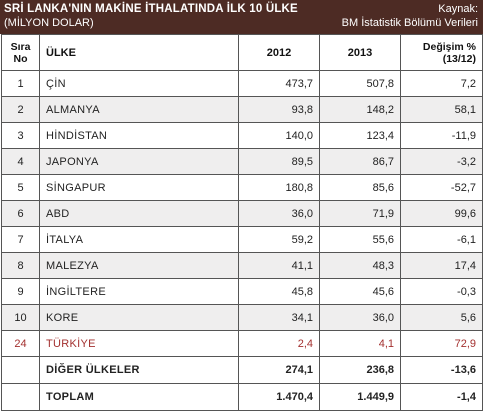 The image size is (483, 411). What do you see at coordinates (441, 213) in the screenshot?
I see `change-cell: 99,6` at bounding box center [441, 213].